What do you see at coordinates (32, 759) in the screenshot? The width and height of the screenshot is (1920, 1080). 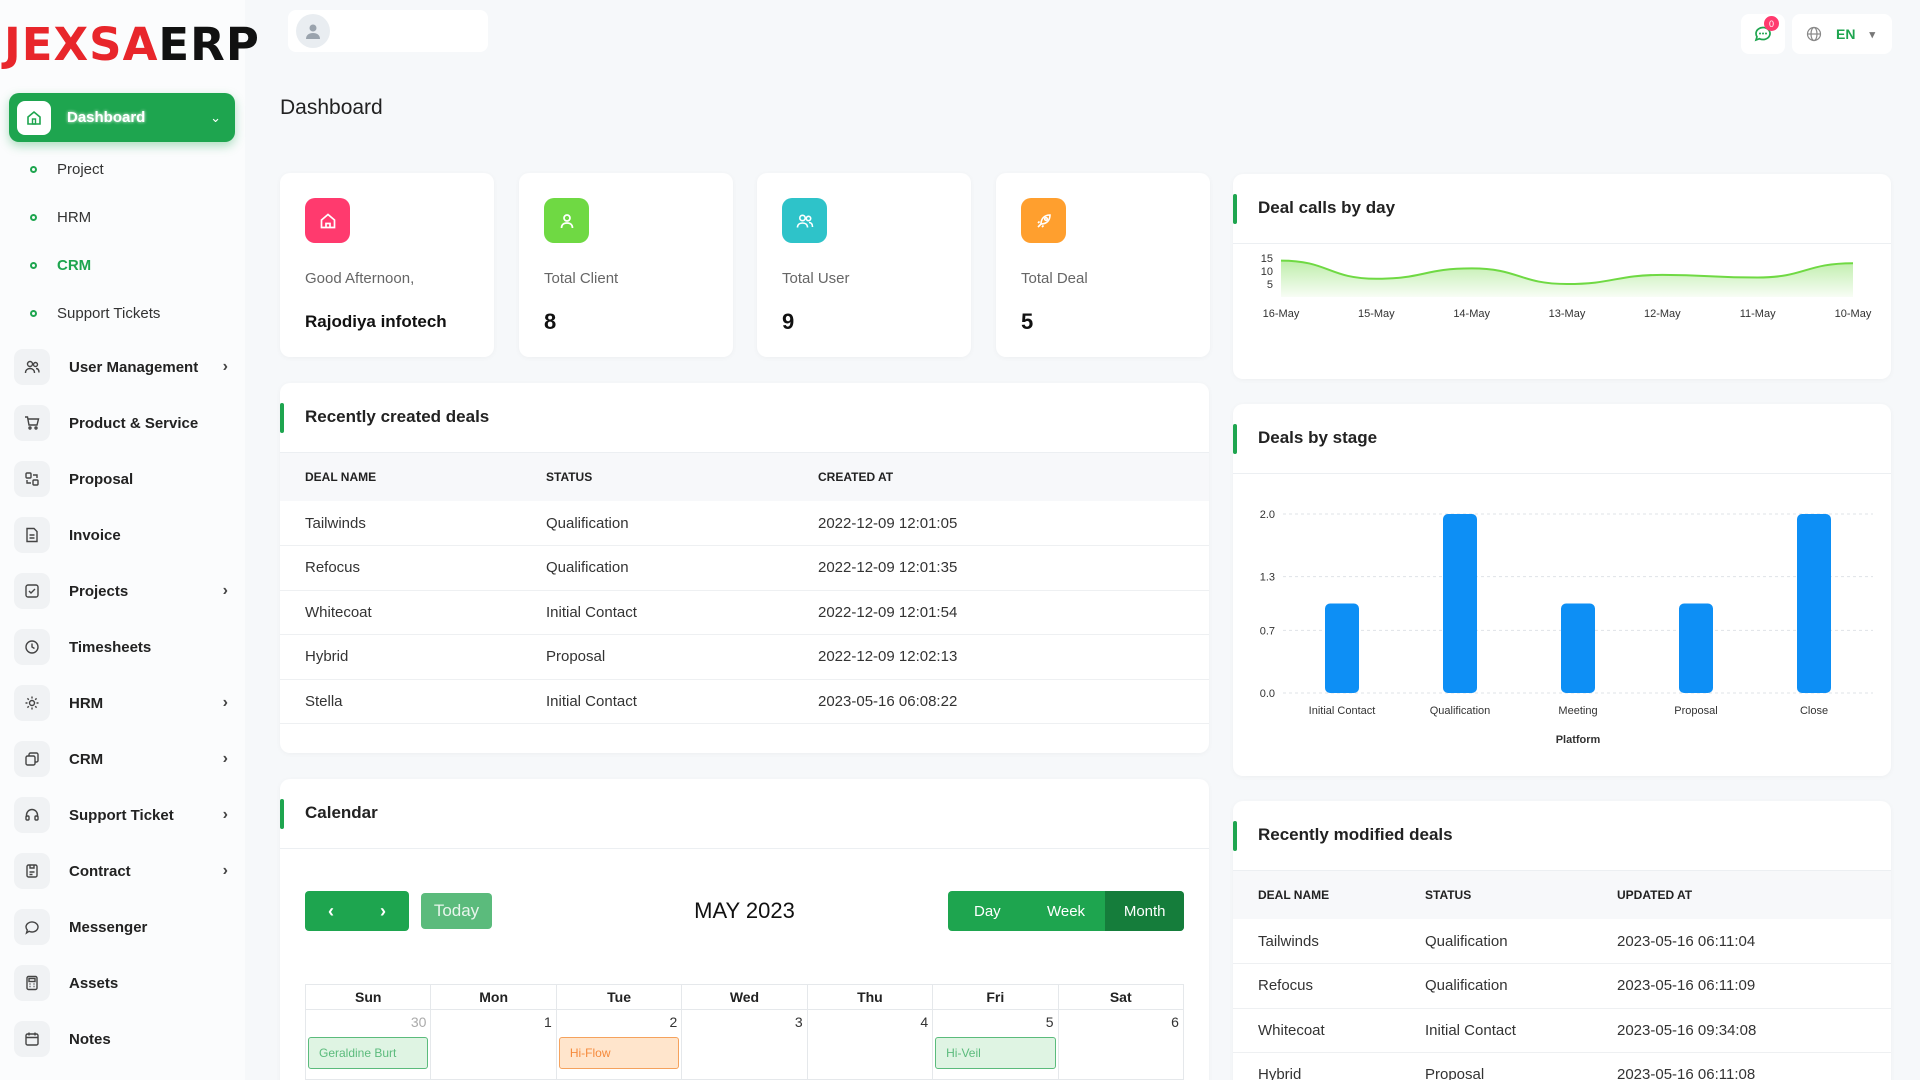 I see `crm-icon` at bounding box center [32, 759].